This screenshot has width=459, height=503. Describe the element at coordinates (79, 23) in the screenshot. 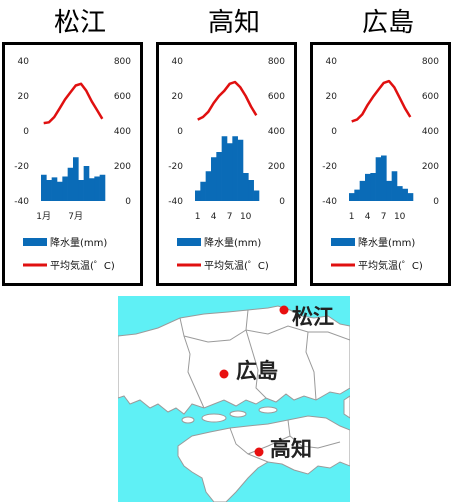

I see `chart-title-matsue: 松江` at that location.